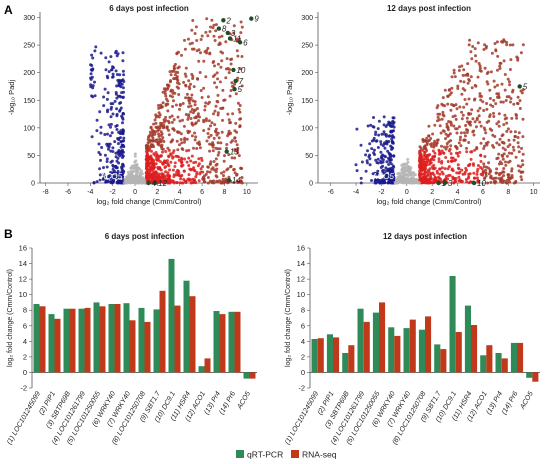 The image size is (550, 464). Describe the element at coordinates (45, 192) in the screenshot. I see `x-tick-label: -8` at that location.